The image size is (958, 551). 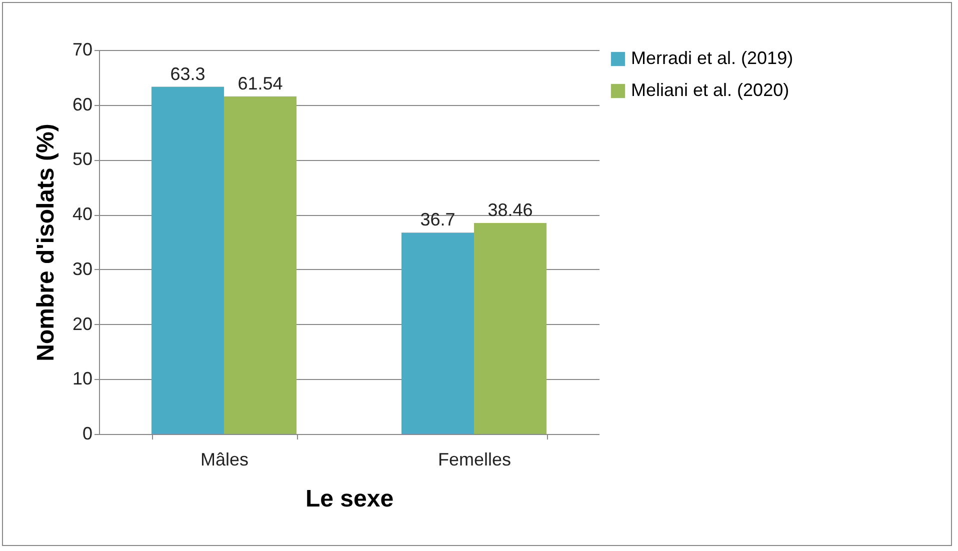 I want to click on y-axis-title: Nombre d'isolats (%), so click(x=46, y=243).